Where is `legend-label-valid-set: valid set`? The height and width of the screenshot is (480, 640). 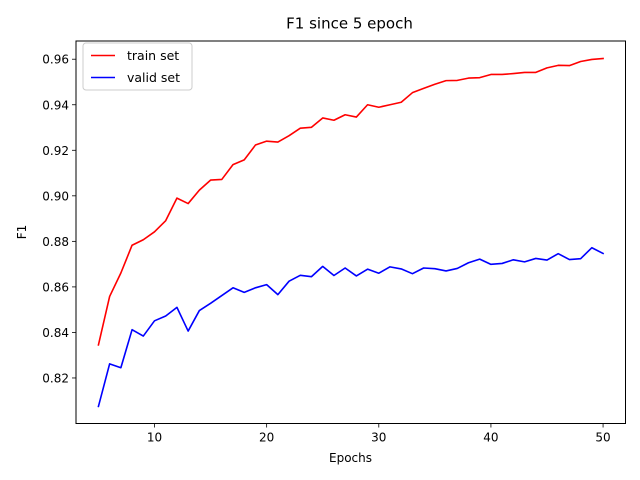
legend-label-valid-set: valid set is located at coordinates (153, 77).